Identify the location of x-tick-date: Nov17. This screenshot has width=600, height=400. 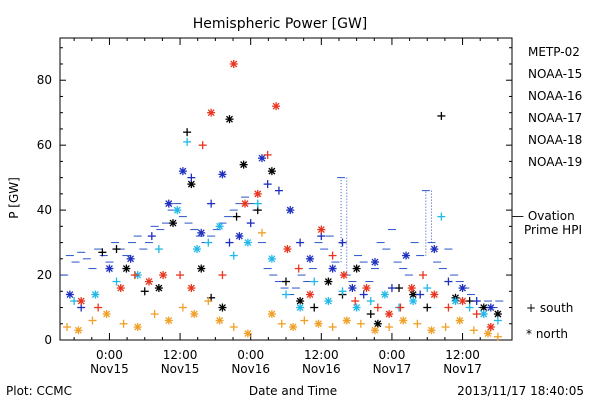
(392, 369).